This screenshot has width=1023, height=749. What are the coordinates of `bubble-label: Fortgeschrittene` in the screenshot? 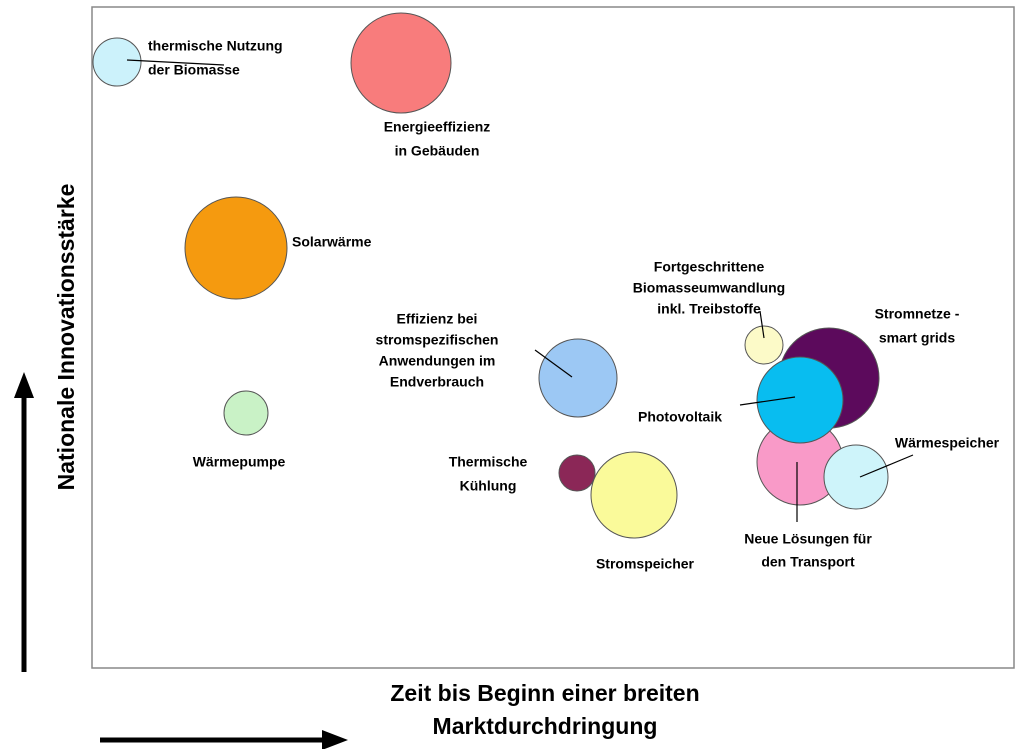 It's located at (709, 267).